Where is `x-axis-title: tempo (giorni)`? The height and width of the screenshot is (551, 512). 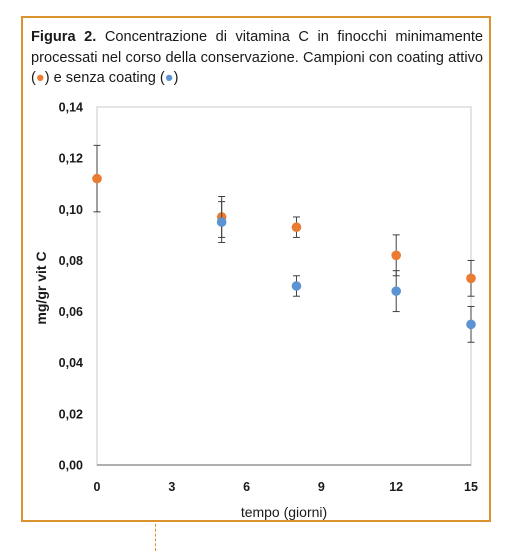
x-axis-title: tempo (giorni) is located at coordinates (284, 512).